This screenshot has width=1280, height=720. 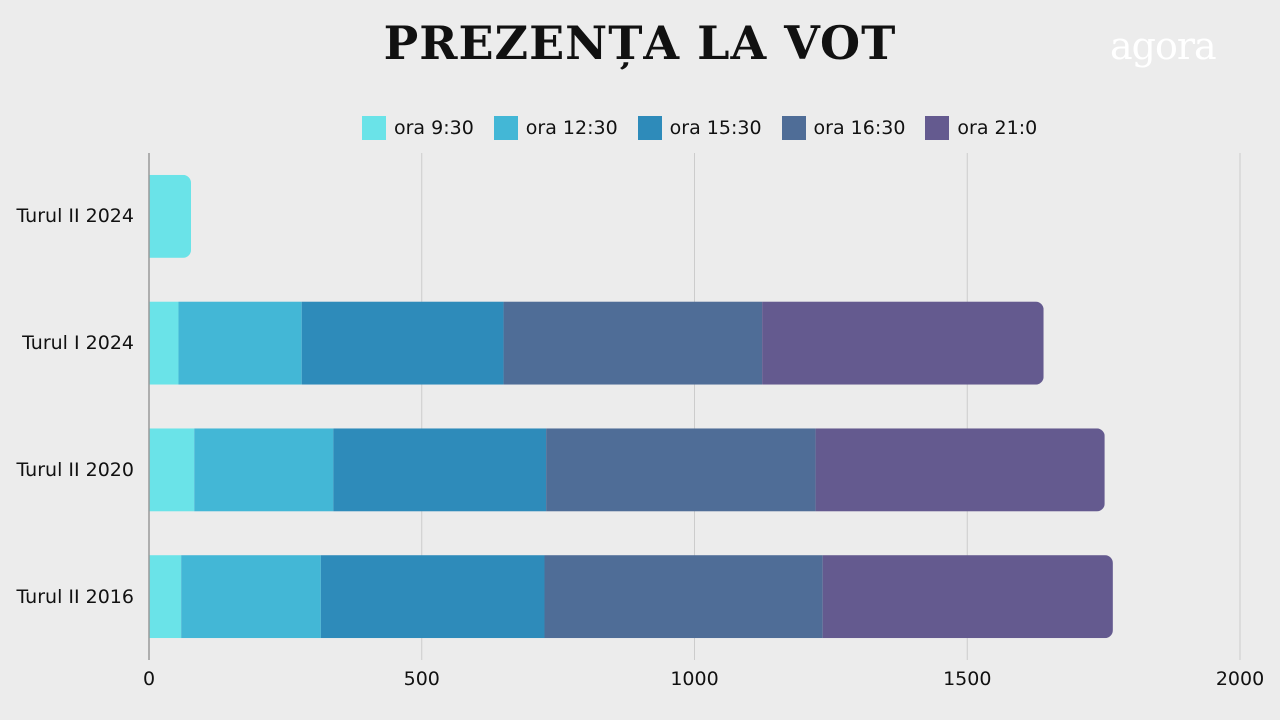 What do you see at coordinates (1163, 46) in the screenshot?
I see `agora-logo: agora` at bounding box center [1163, 46].